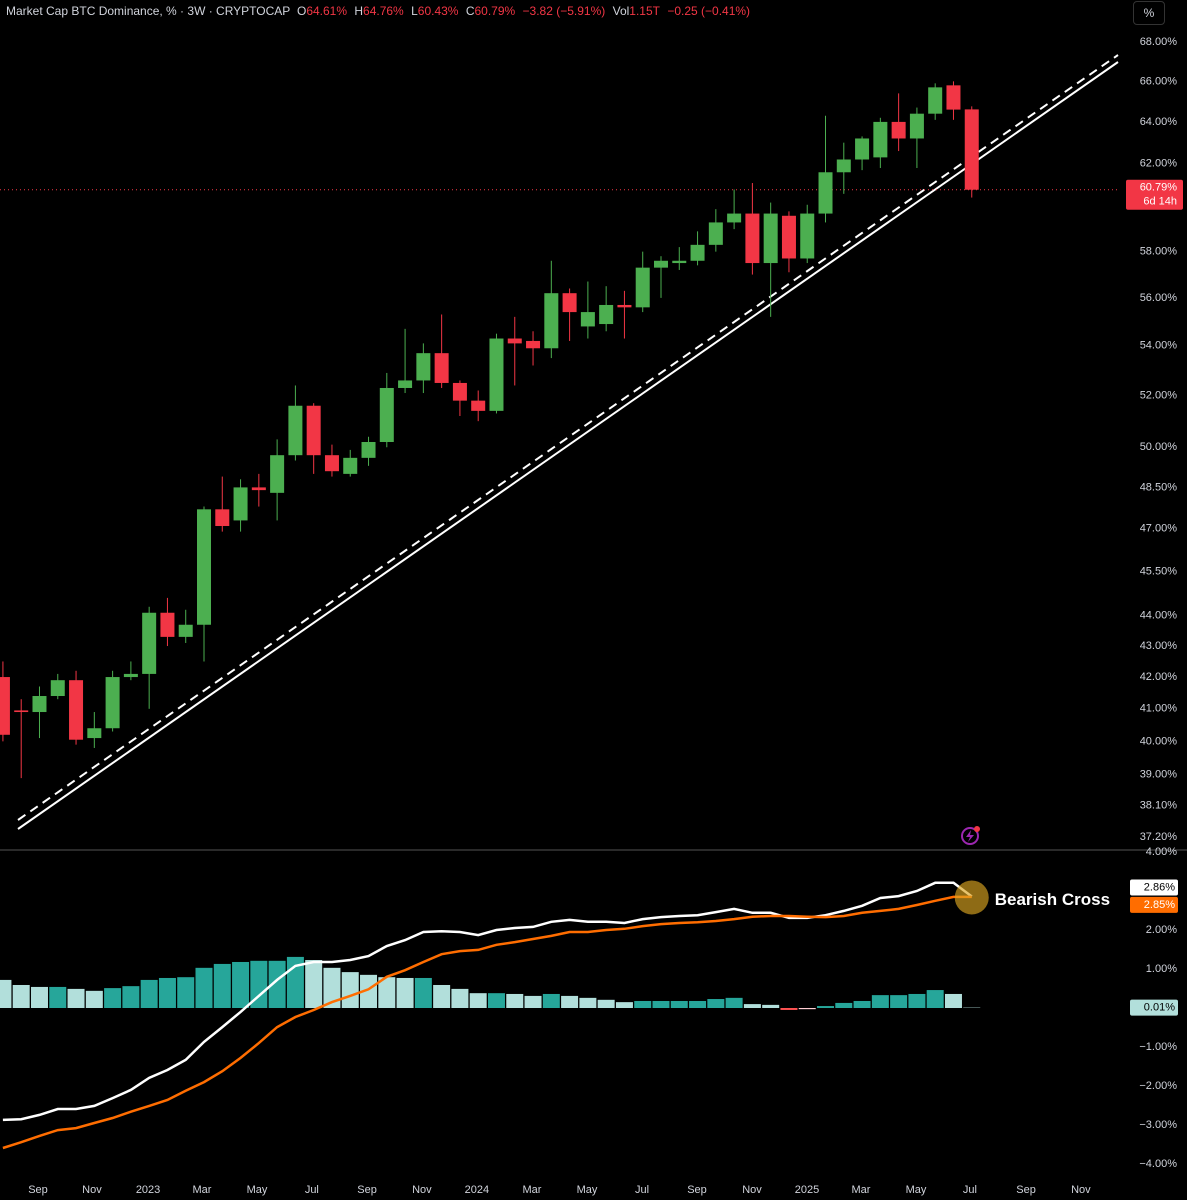 The image size is (1187, 1200). I want to click on y-tick-label: 66.00%, so click(1159, 81).